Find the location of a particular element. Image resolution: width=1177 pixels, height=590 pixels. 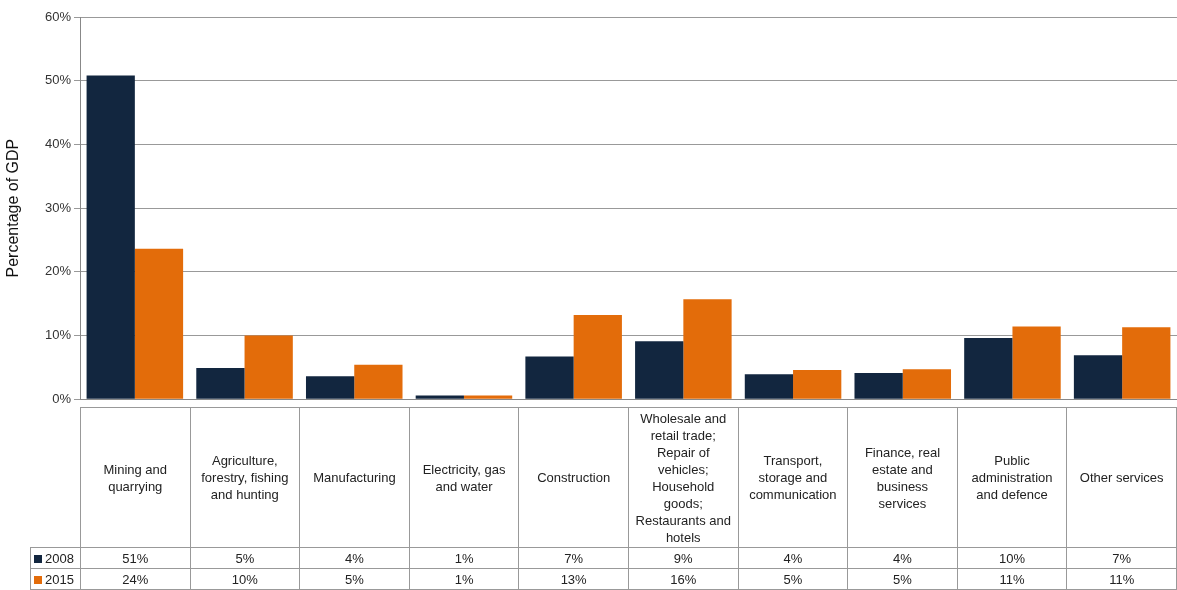

legend-label: 2015 is located at coordinates (55, 579).